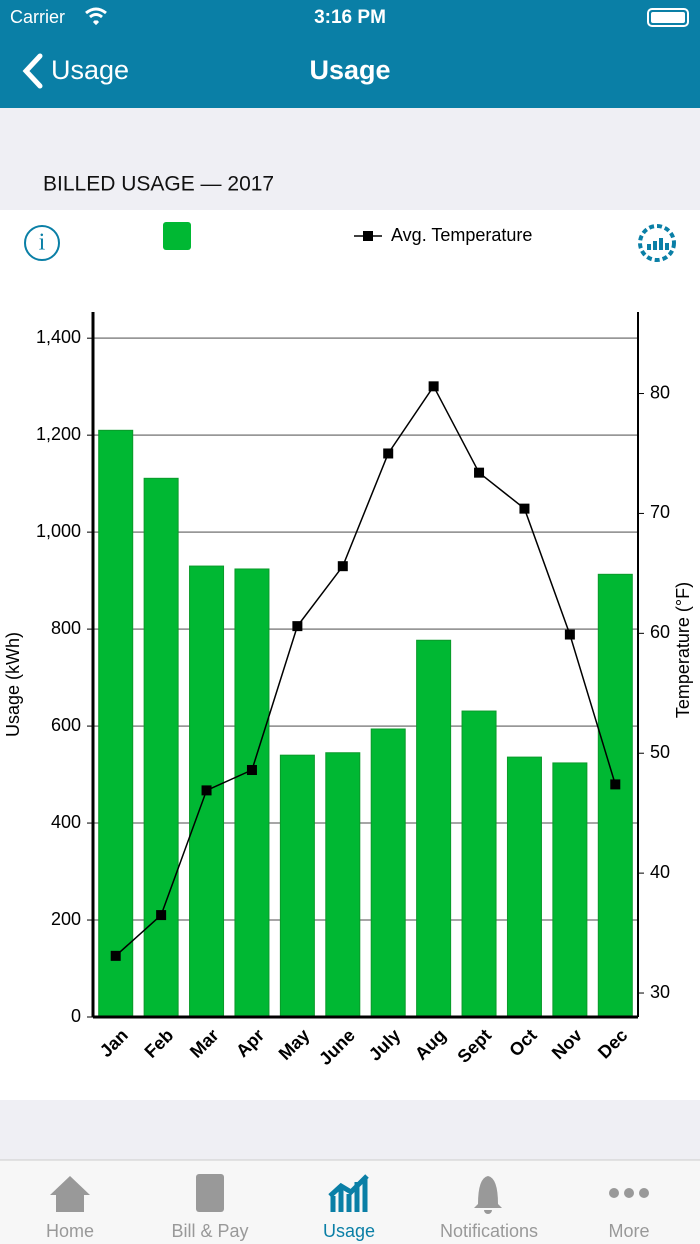 Image resolution: width=700 pixels, height=1244 pixels. What do you see at coordinates (158, 184) in the screenshot?
I see `section-title: BILLED USAGE — 2017` at bounding box center [158, 184].